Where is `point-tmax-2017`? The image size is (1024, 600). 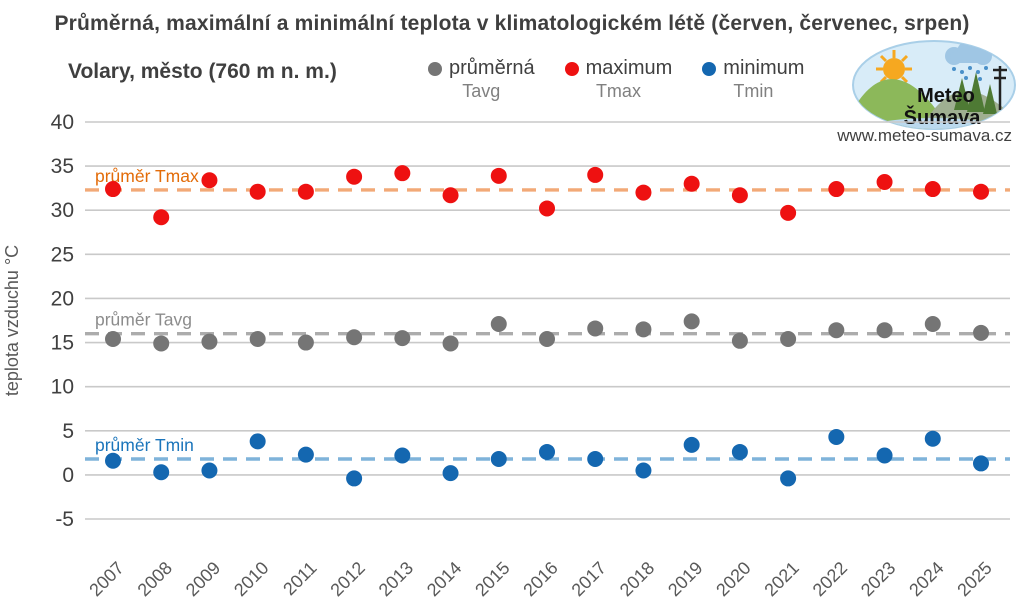
point-tmax-2017 is located at coordinates (595, 174).